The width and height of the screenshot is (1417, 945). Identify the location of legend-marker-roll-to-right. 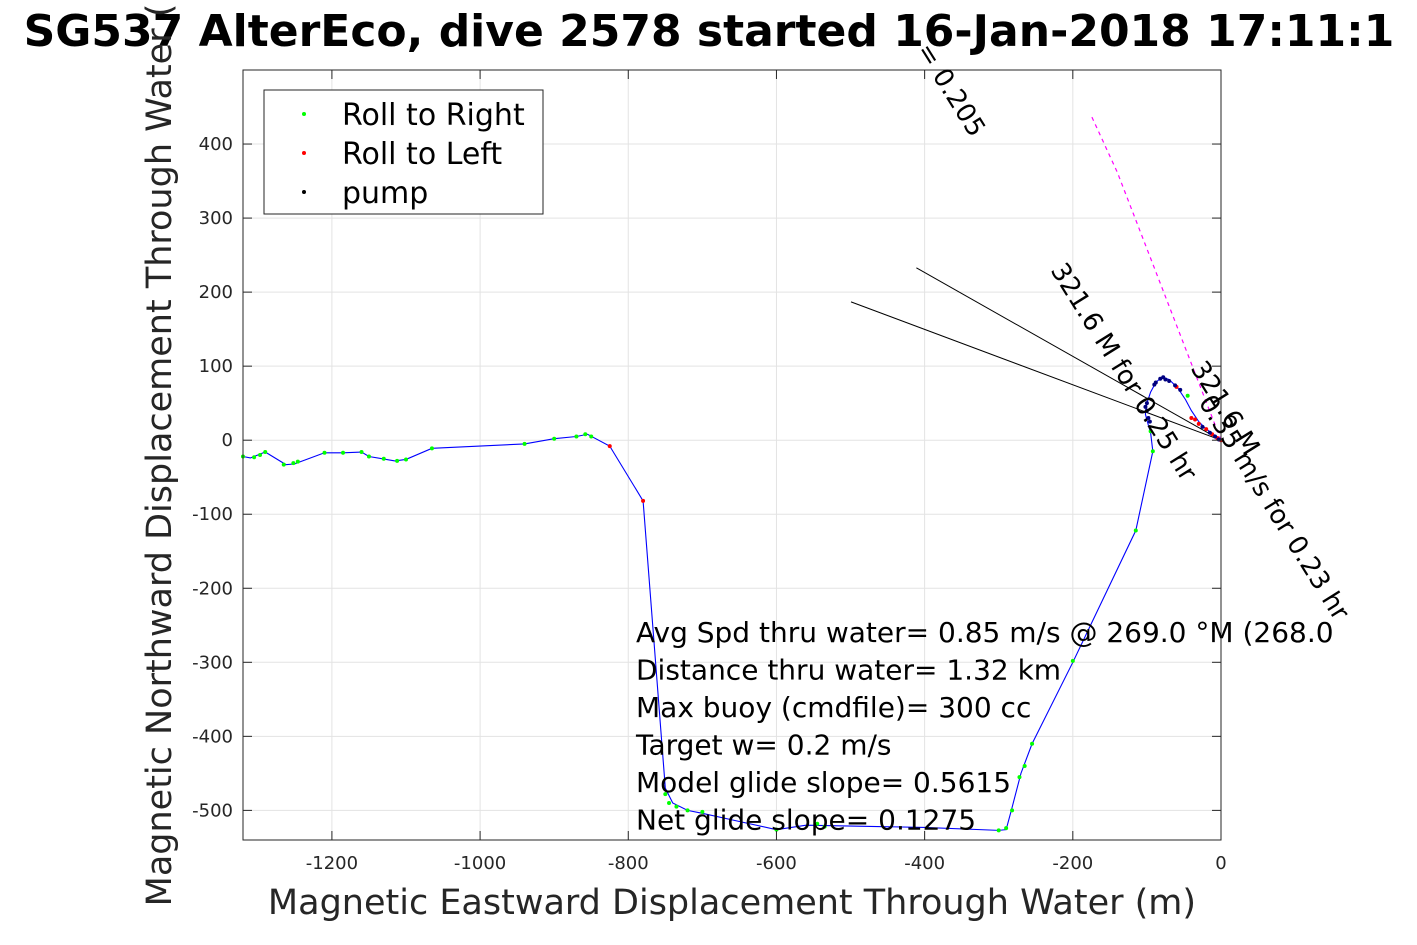
(304, 114).